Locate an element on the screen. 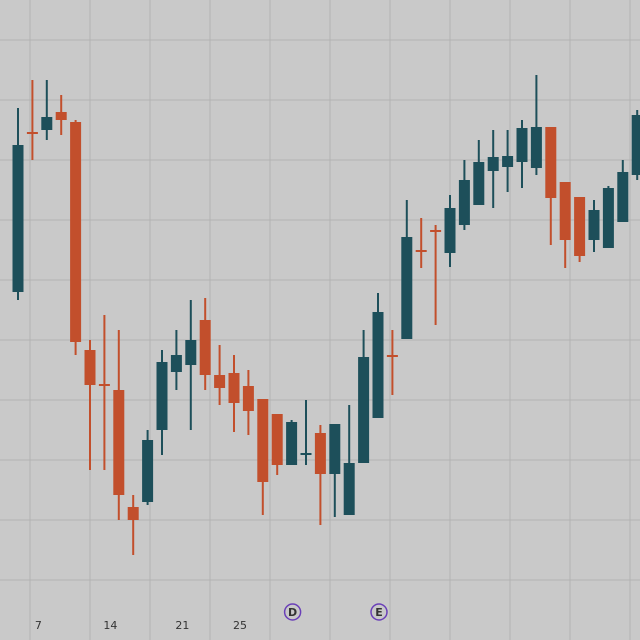 The width and height of the screenshot is (640, 640). event-label: E is located at coordinates (379, 612).